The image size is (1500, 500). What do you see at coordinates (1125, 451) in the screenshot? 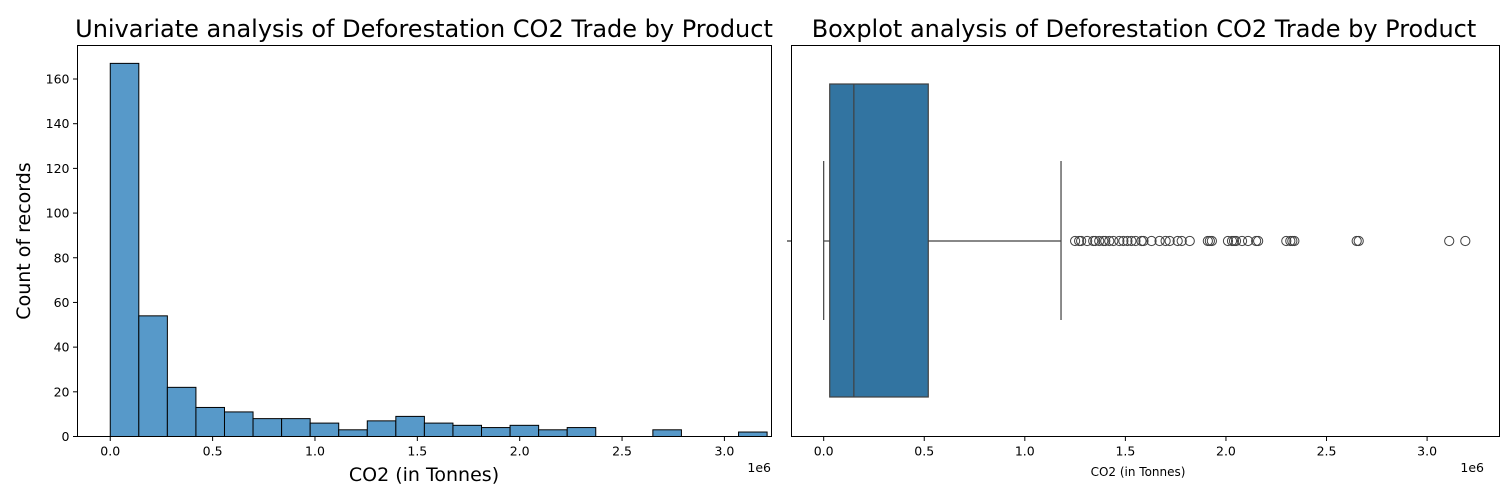
I see `boxplot-x-tick-label: 1.5` at bounding box center [1125, 451].